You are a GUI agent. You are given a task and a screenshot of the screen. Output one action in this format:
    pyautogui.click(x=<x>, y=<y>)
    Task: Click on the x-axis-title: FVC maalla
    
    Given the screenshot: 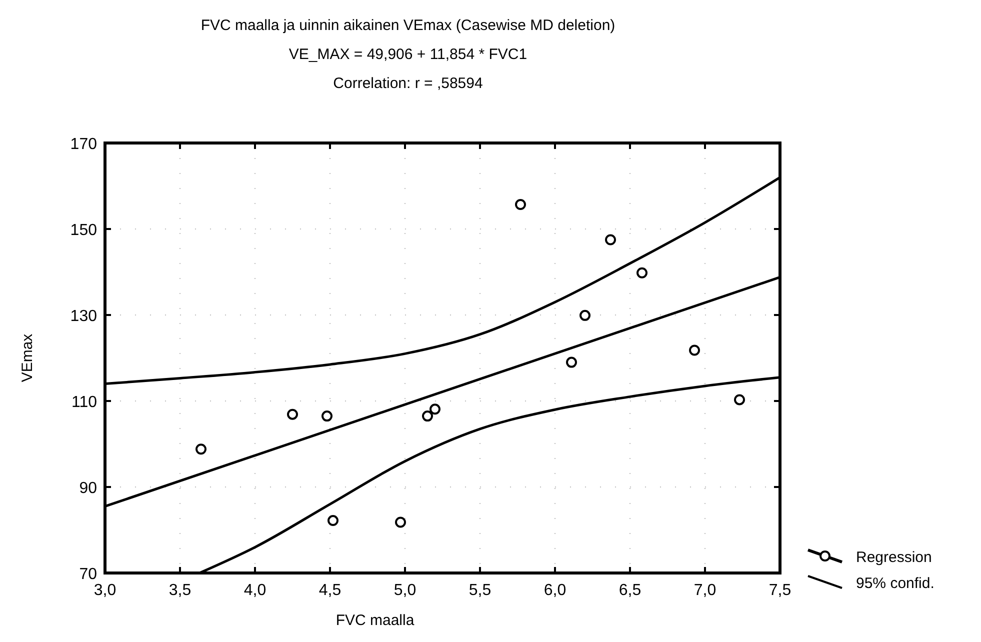 What is the action you would take?
    pyautogui.click(x=375, y=620)
    